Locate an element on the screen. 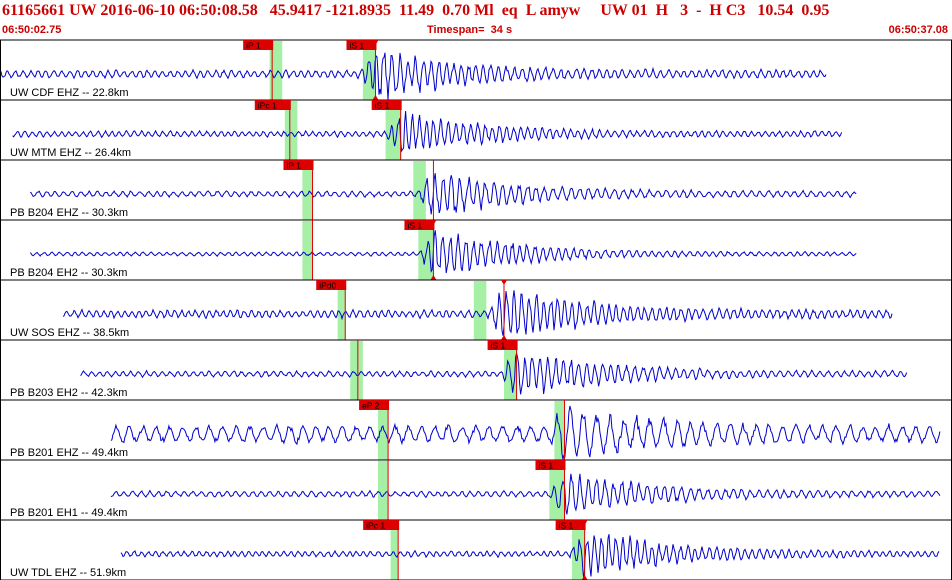 This screenshot has width=952, height=580. end-time: 06:50:37.08 is located at coordinates (918, 30).